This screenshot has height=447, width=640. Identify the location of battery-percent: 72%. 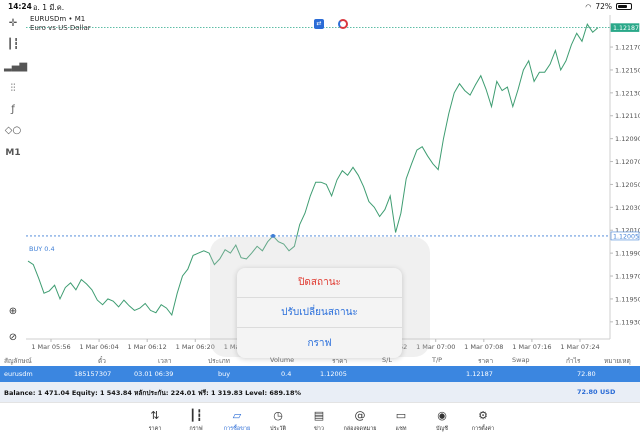
(603, 6).